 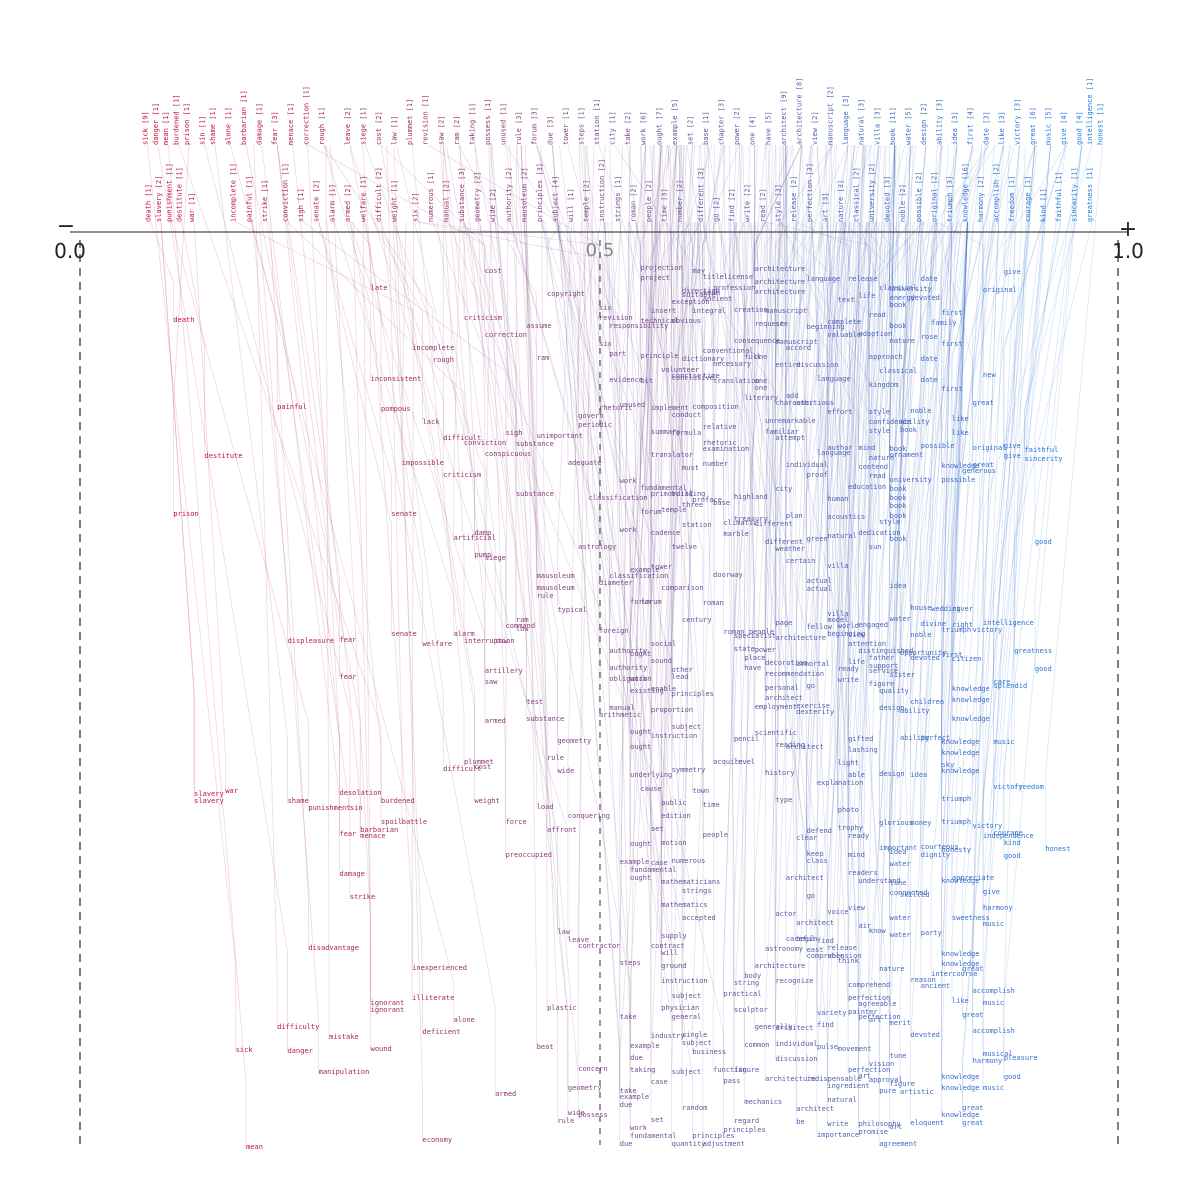 What do you see at coordinates (998, 1054) in the screenshot?
I see `word-label: musical` at bounding box center [998, 1054].